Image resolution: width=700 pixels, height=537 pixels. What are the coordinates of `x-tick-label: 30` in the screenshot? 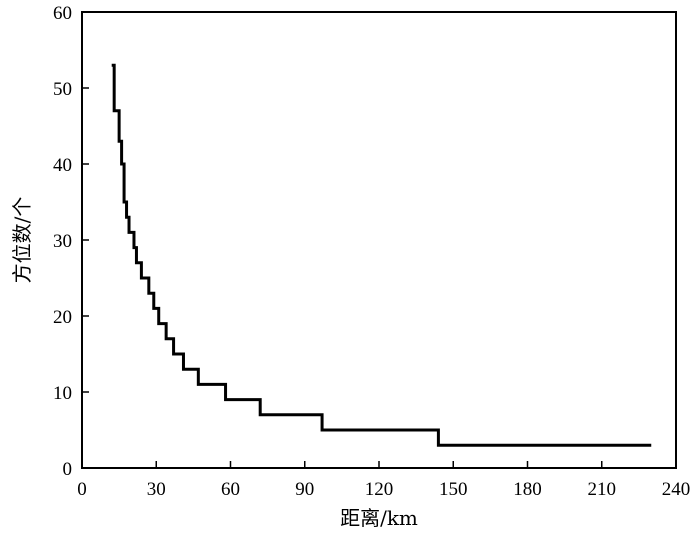 It's located at (156, 489).